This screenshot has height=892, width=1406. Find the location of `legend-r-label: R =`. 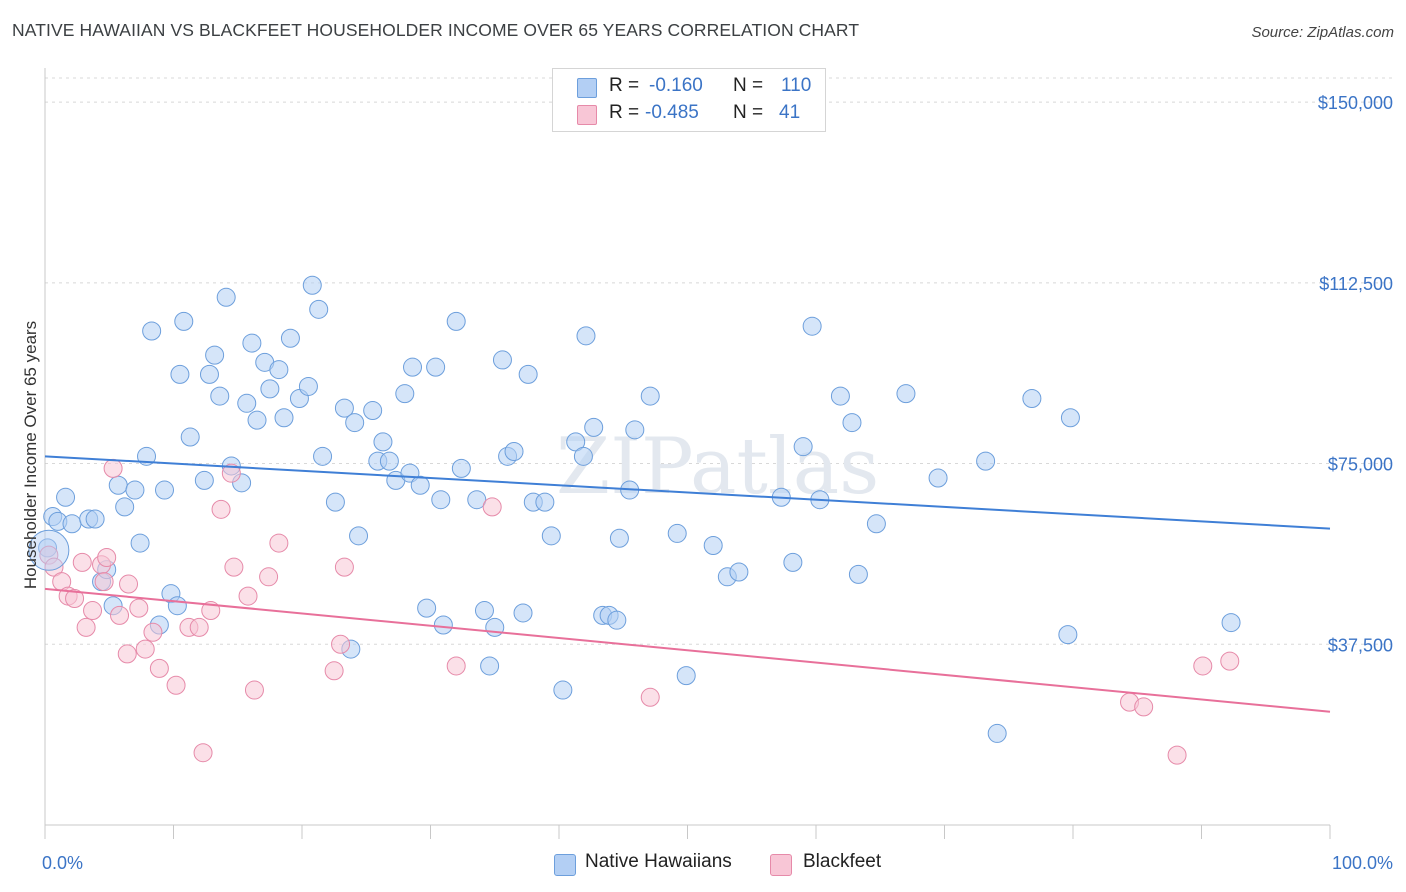

legend-r-label: R = is located at coordinates (624, 85).